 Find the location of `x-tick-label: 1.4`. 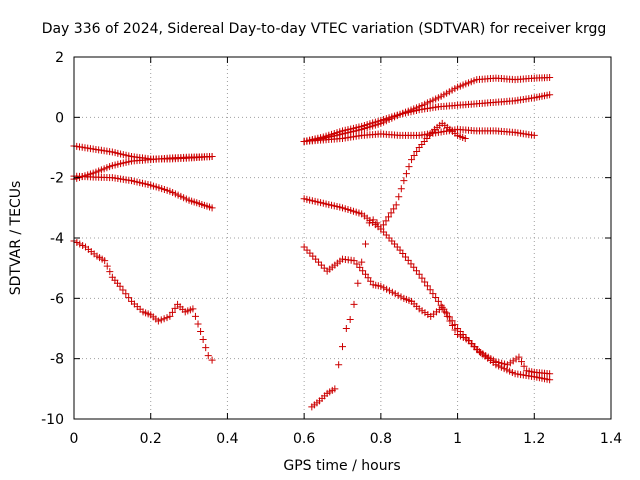

x-tick-label: 1.4 is located at coordinates (611, 439).